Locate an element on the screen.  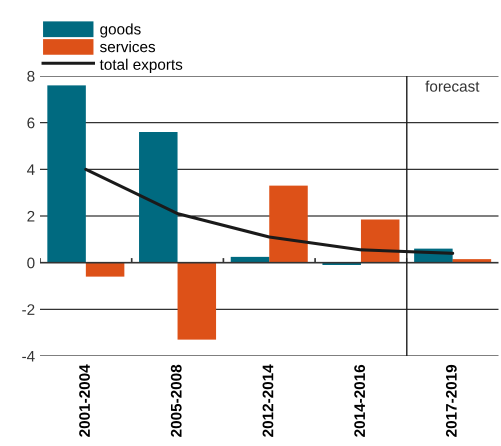
ref-line-label: forecast is located at coordinates (452, 86).